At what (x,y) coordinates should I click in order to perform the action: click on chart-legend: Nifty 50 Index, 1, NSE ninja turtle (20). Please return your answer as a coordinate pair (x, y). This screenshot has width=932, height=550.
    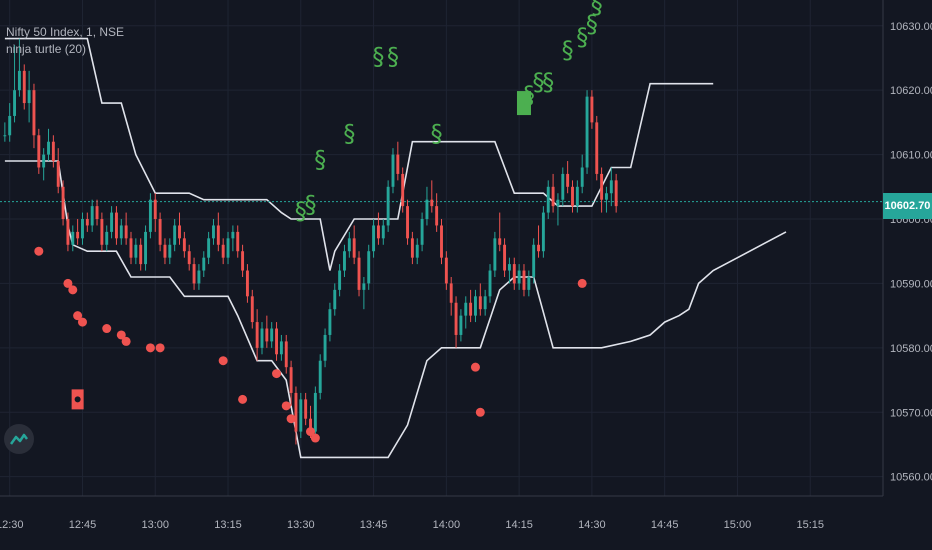
    Looking at the image, I should click on (65, 41).